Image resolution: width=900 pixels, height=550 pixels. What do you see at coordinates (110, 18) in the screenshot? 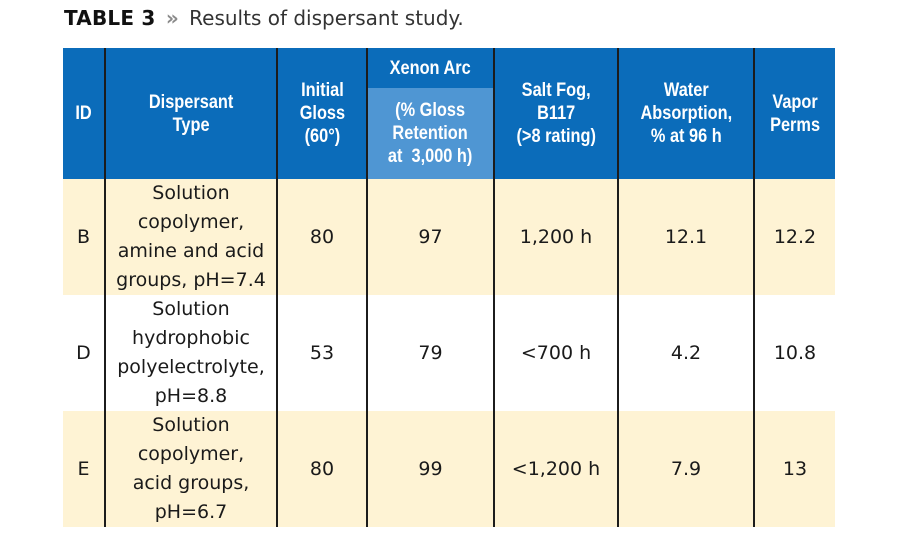
I see `table-number: TABLE 3` at bounding box center [110, 18].